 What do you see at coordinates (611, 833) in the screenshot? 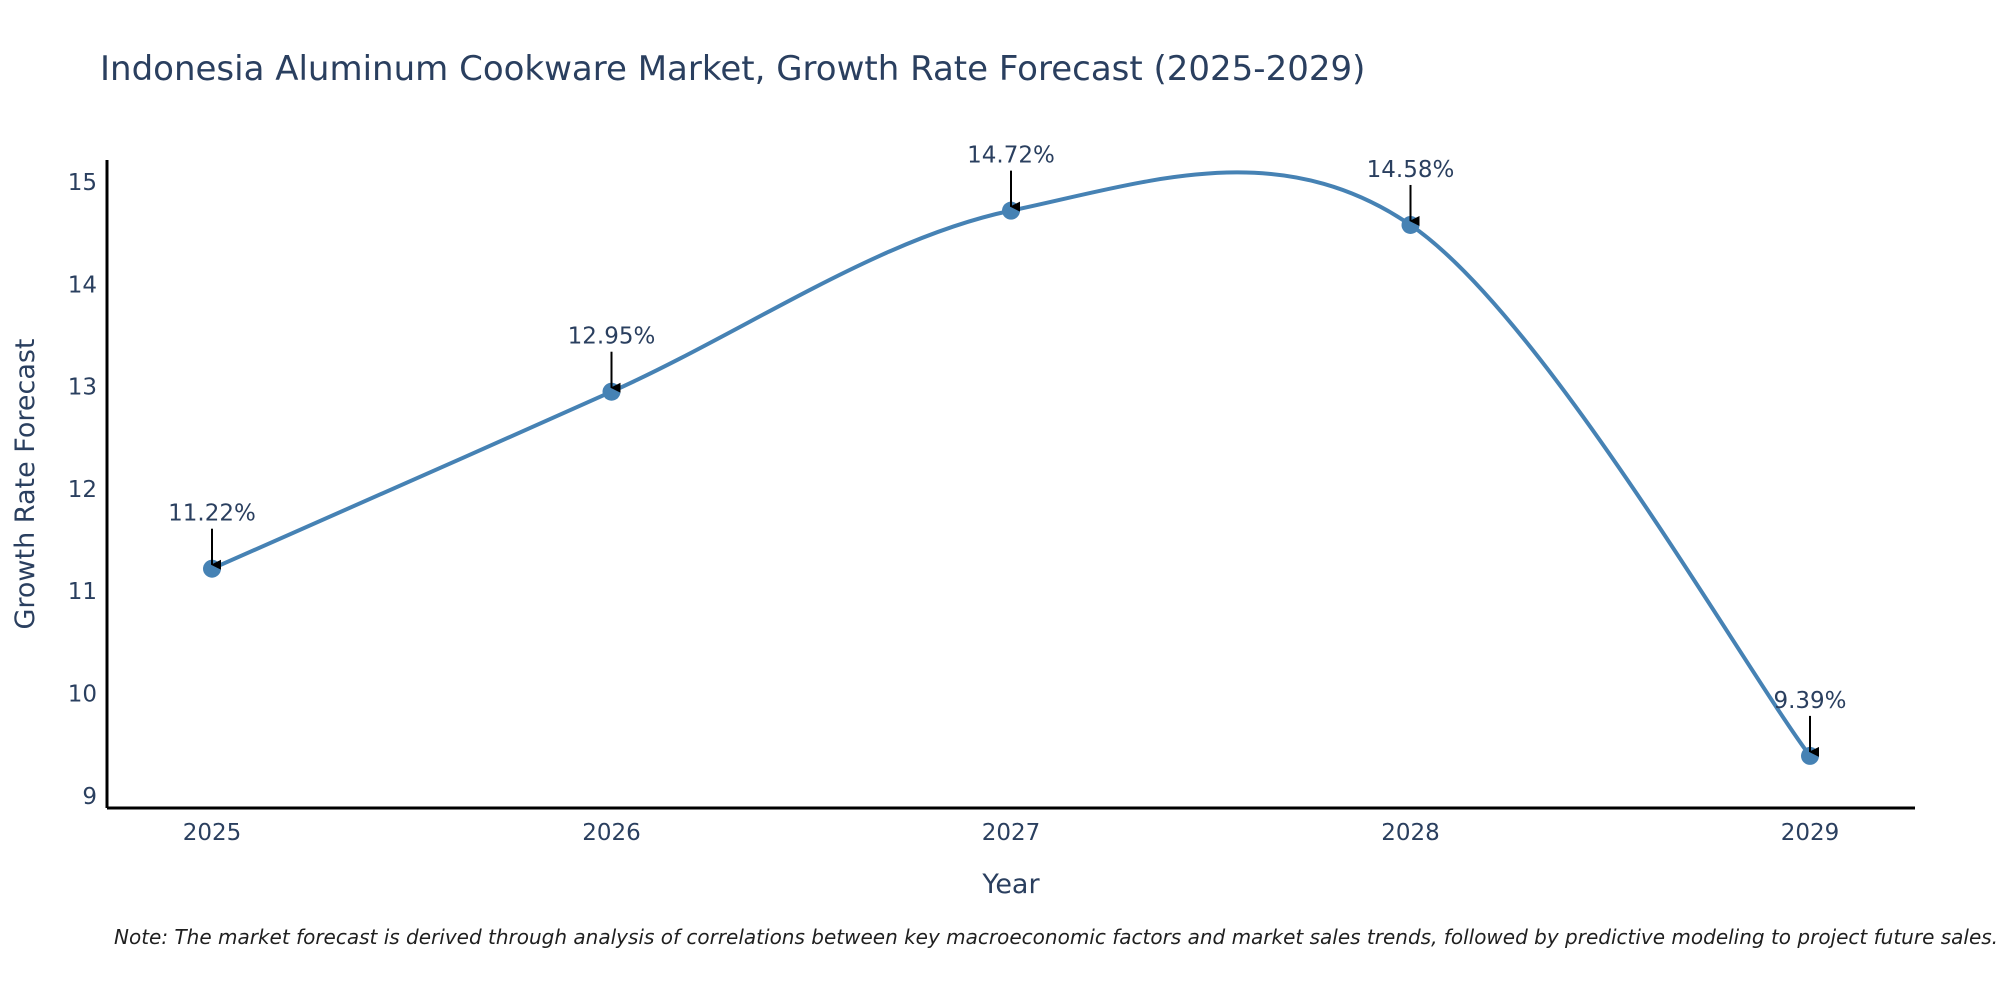
I see `x-tick-label: 2026` at bounding box center [611, 833].